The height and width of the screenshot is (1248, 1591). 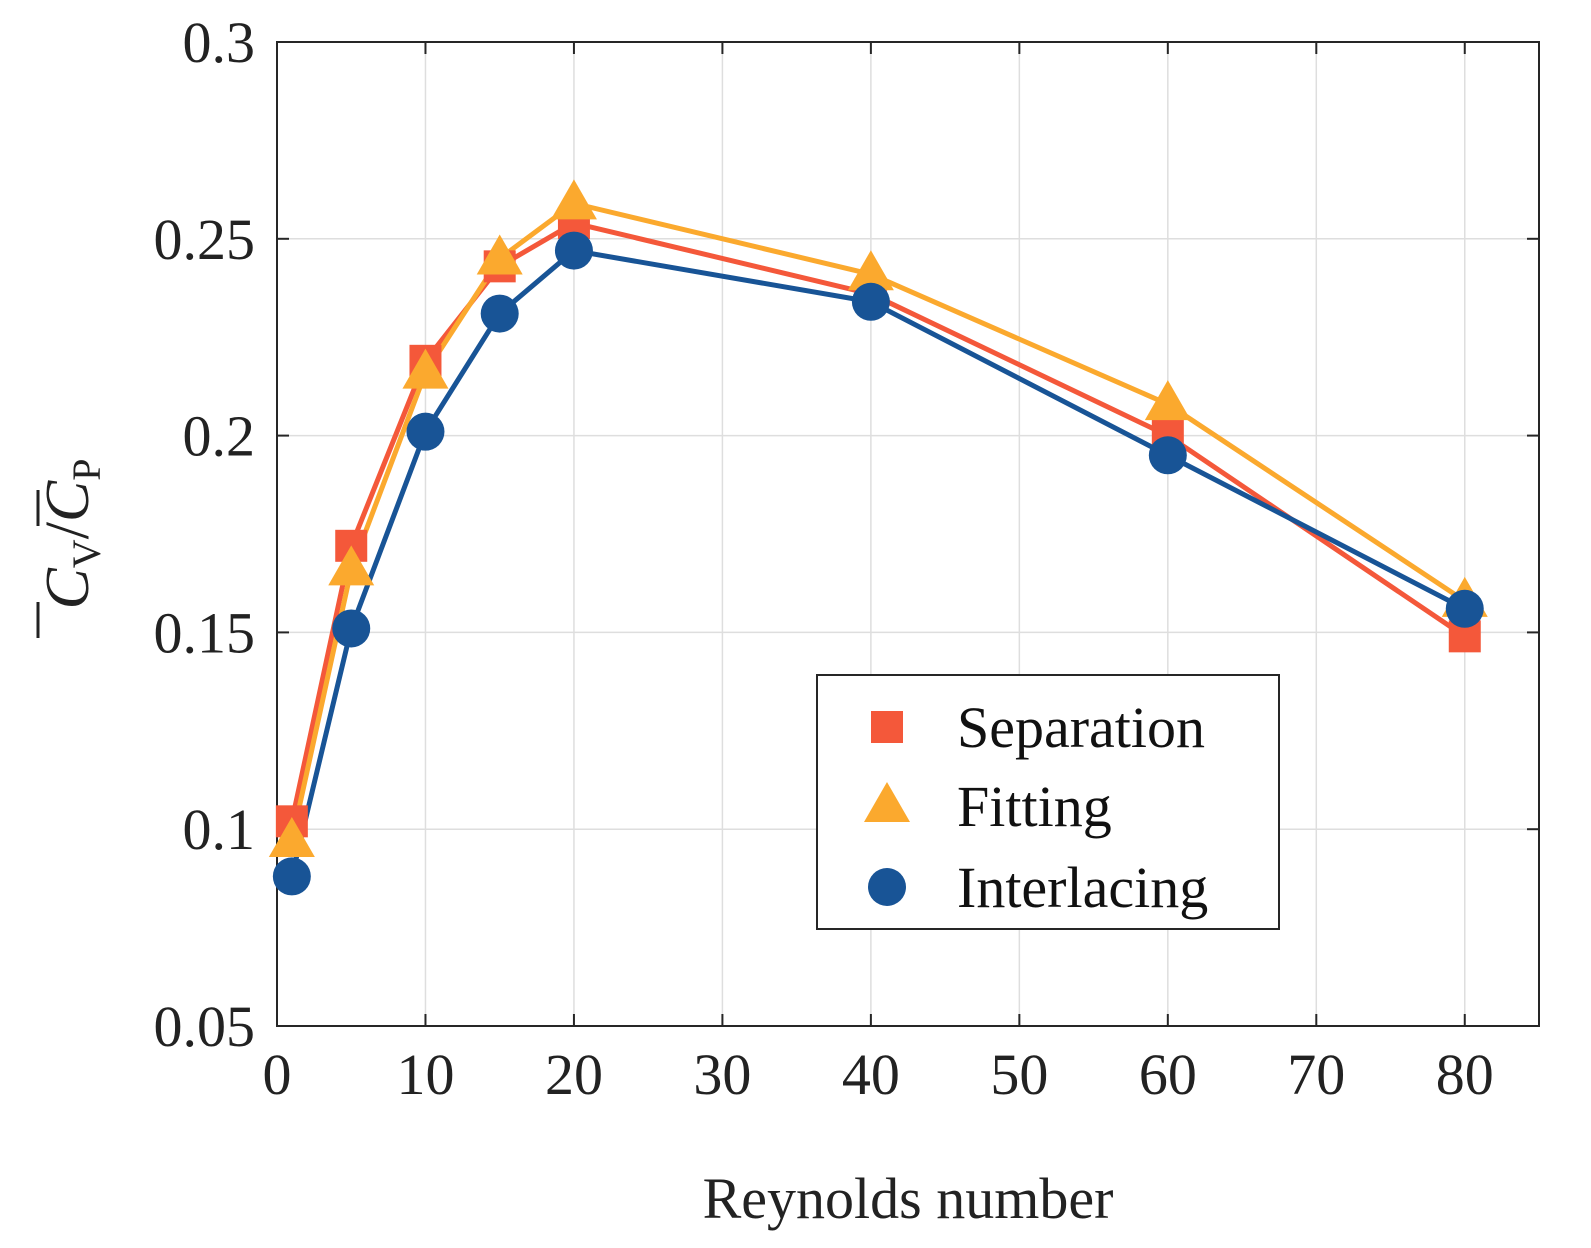 What do you see at coordinates (871, 1074) in the screenshot?
I see `x-tick-label: 40` at bounding box center [871, 1074].